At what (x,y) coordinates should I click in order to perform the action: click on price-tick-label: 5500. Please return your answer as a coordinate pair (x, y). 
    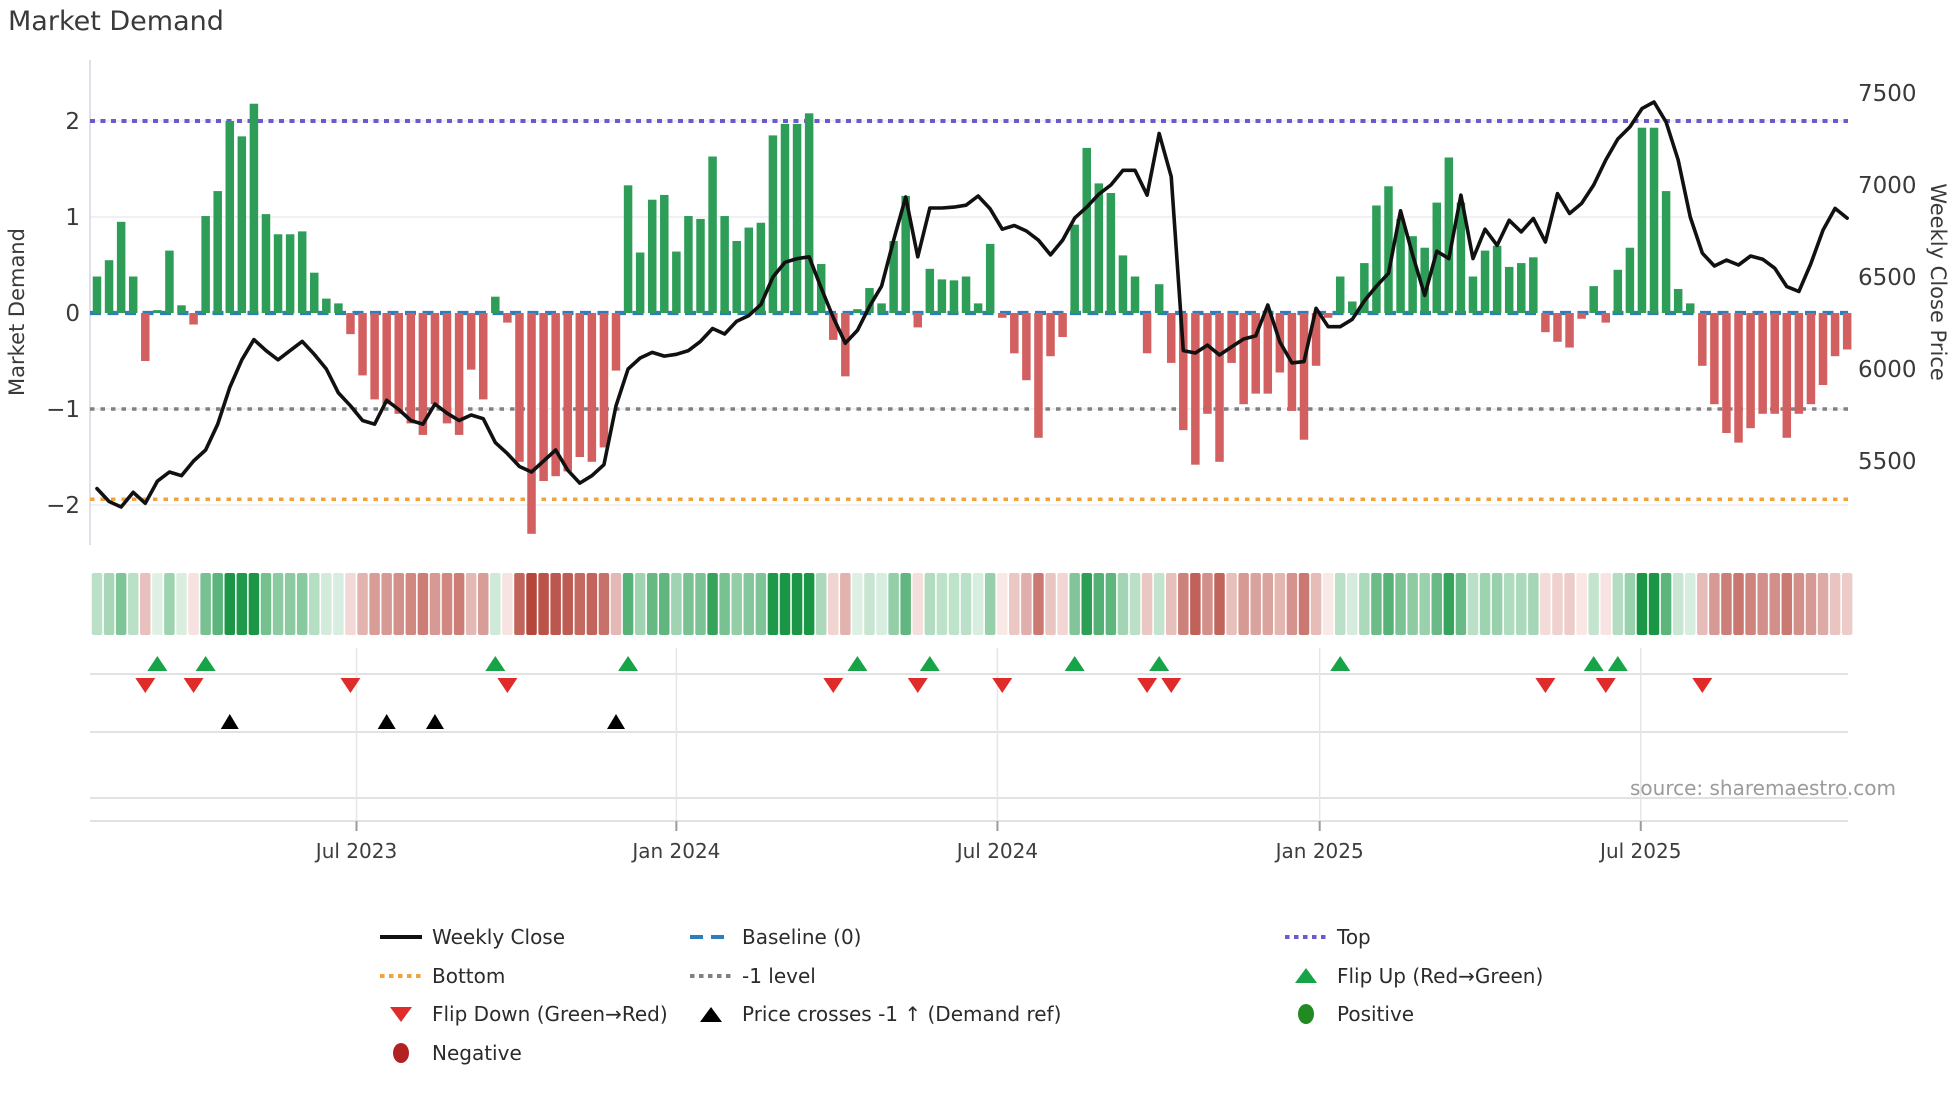
    Looking at the image, I should click on (1887, 462).